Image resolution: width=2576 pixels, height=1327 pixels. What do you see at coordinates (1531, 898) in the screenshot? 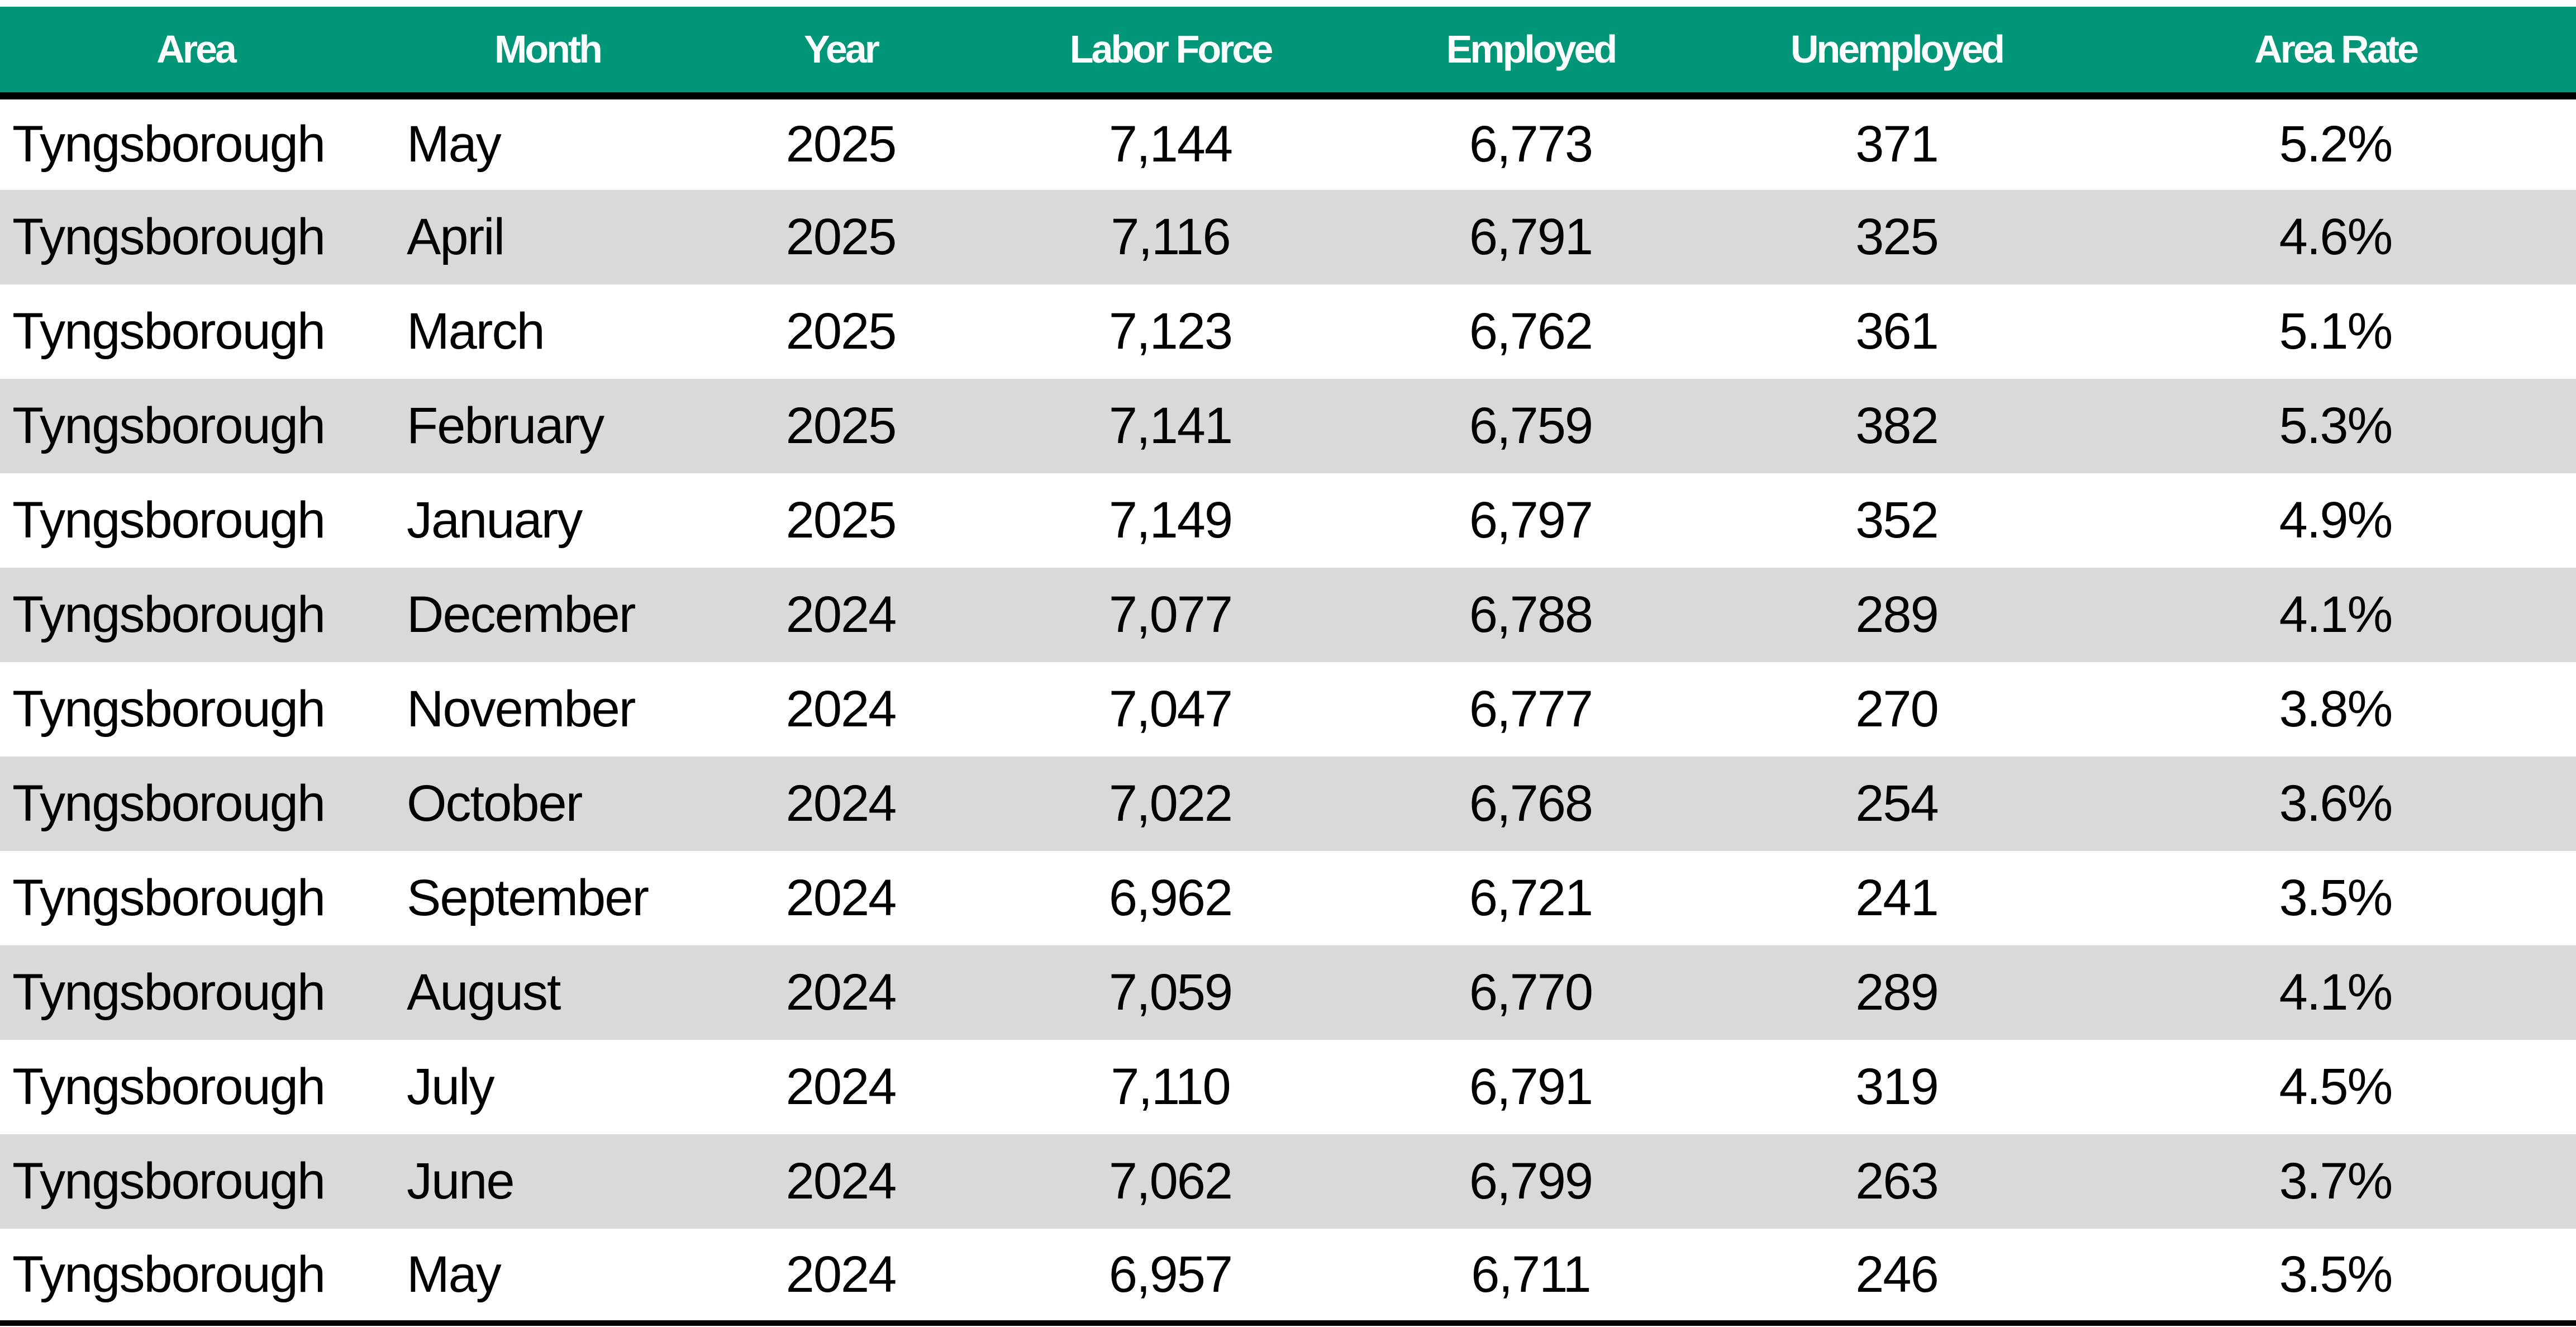
I see `cell-employed: 6,721` at bounding box center [1531, 898].